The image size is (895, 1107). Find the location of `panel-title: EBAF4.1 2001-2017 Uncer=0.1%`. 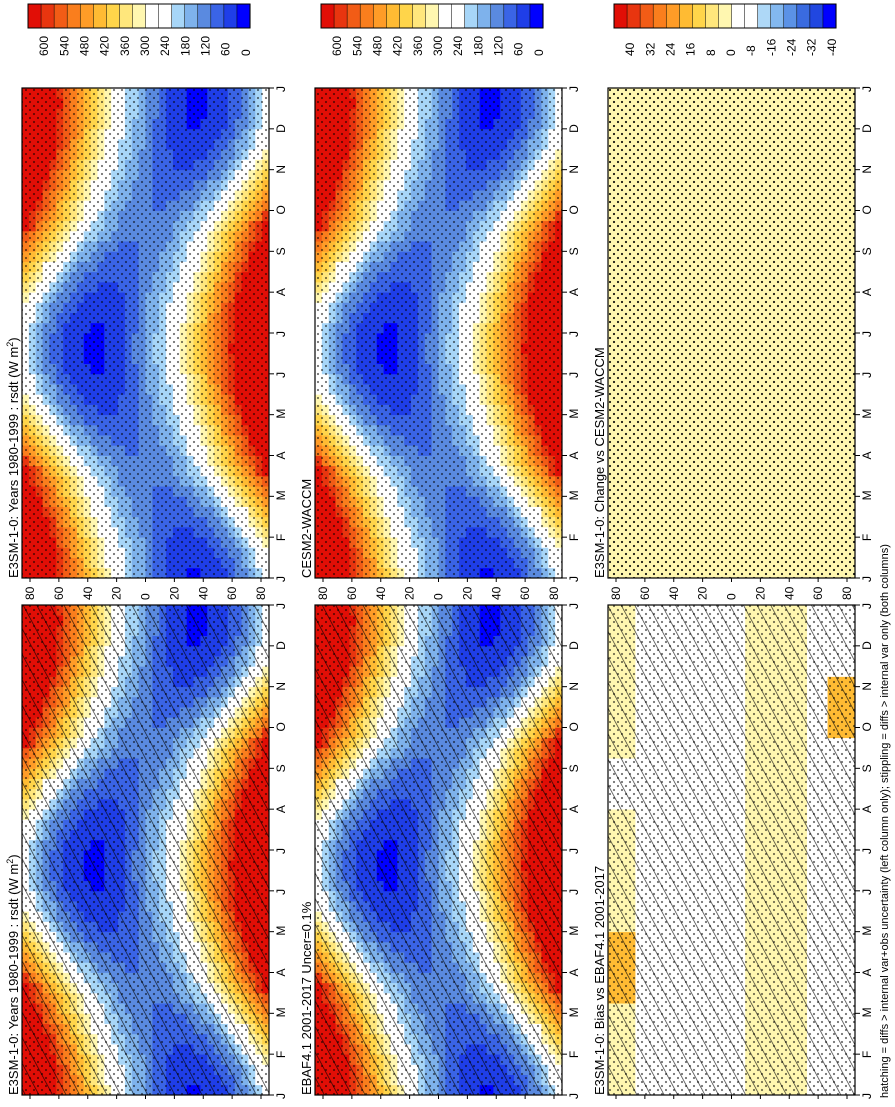

panel-title: EBAF4.1 2001-2017 Uncer=0.1% is located at coordinates (306, 998).